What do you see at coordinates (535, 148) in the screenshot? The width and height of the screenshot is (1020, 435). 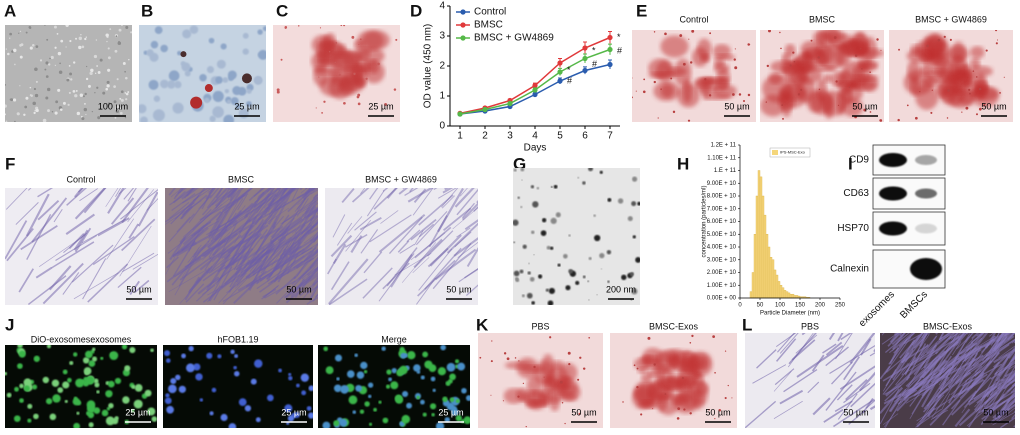 I see `x-axis-label: Days` at bounding box center [535, 148].